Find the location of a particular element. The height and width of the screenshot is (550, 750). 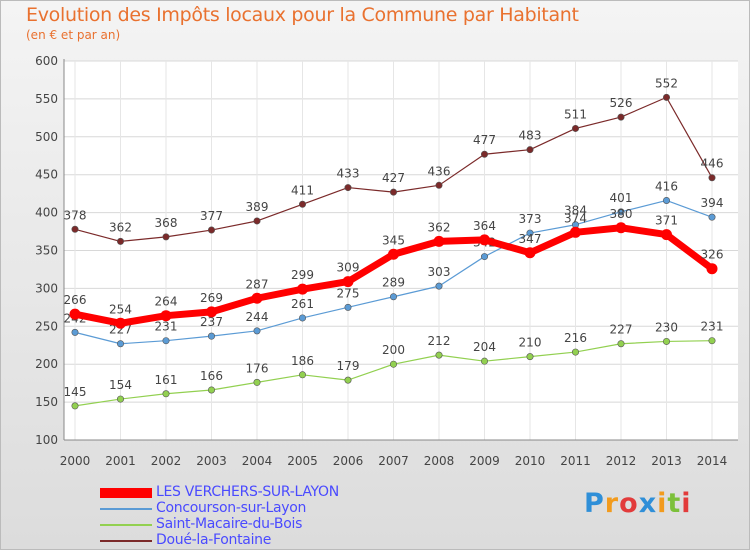

y-tick-label-600: 600 is located at coordinates (46, 61).